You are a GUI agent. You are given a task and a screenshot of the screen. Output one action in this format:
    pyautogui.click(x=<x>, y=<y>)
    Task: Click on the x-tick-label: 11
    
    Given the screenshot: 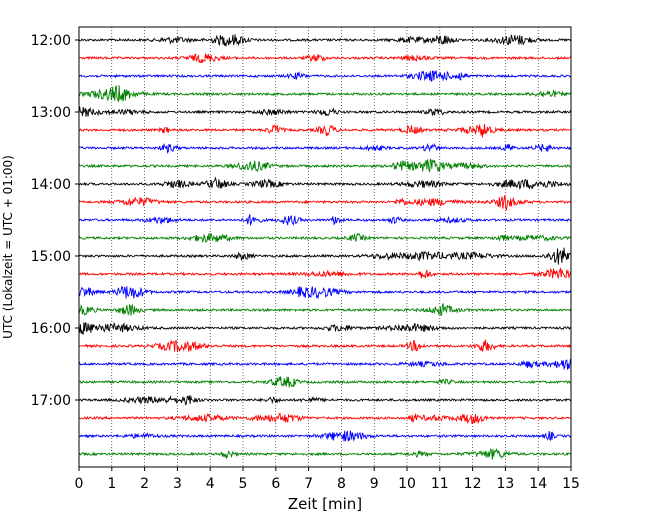 What is the action you would take?
    pyautogui.click(x=440, y=484)
    